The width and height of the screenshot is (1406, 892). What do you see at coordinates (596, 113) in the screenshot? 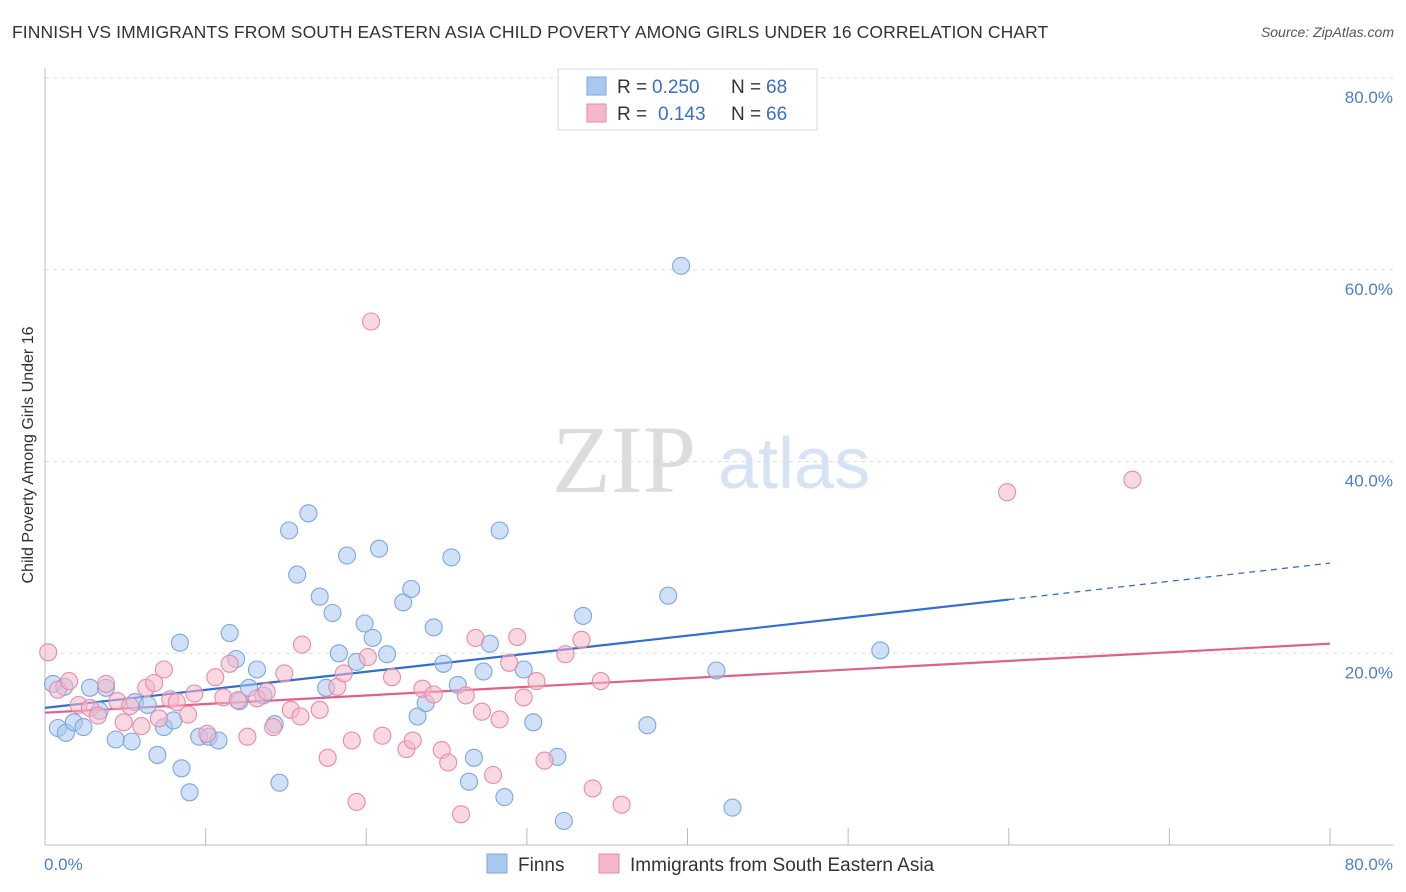
I see `legend-swatch-immigrants` at bounding box center [596, 113].